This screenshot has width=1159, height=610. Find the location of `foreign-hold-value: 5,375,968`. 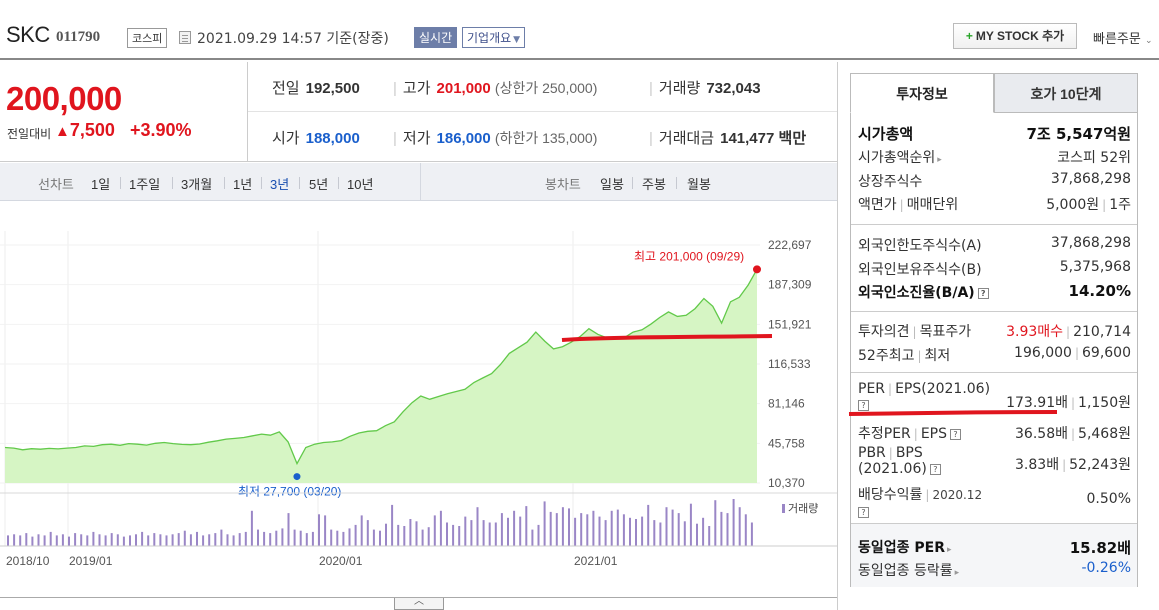

foreign-hold-value: 5,375,968 is located at coordinates (1095, 267).